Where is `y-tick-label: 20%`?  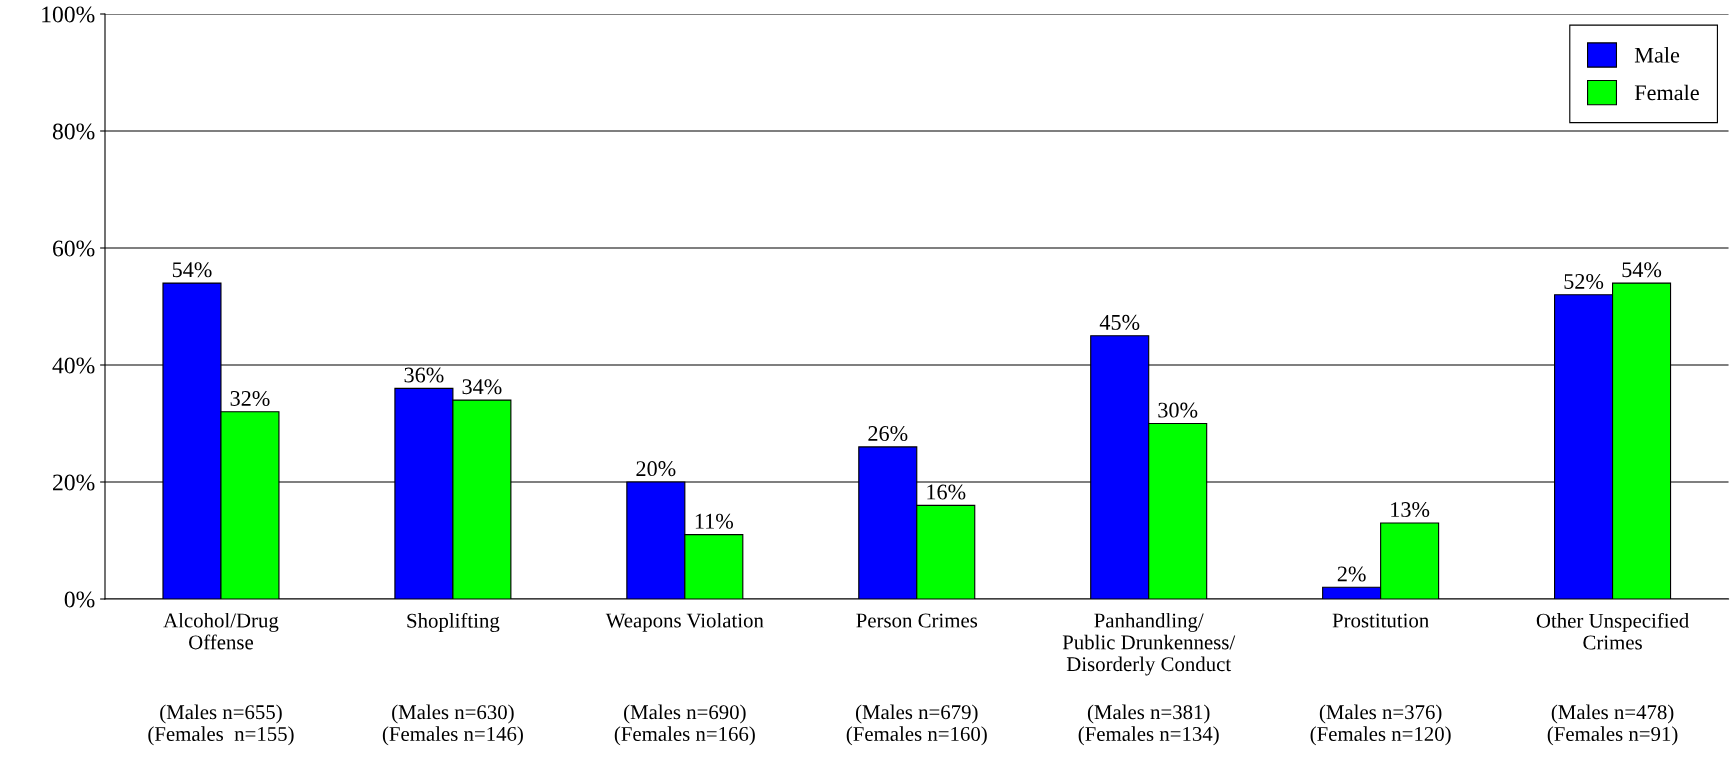 y-tick-label: 20% is located at coordinates (74, 482).